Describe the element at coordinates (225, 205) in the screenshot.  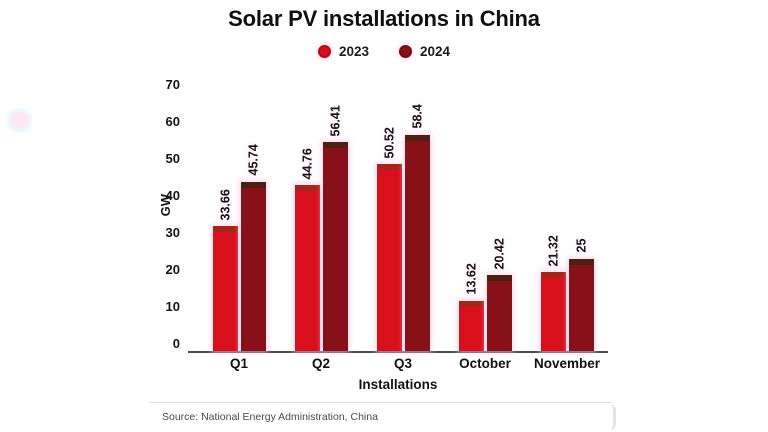
I see `bar-value-label: 33.66` at that location.